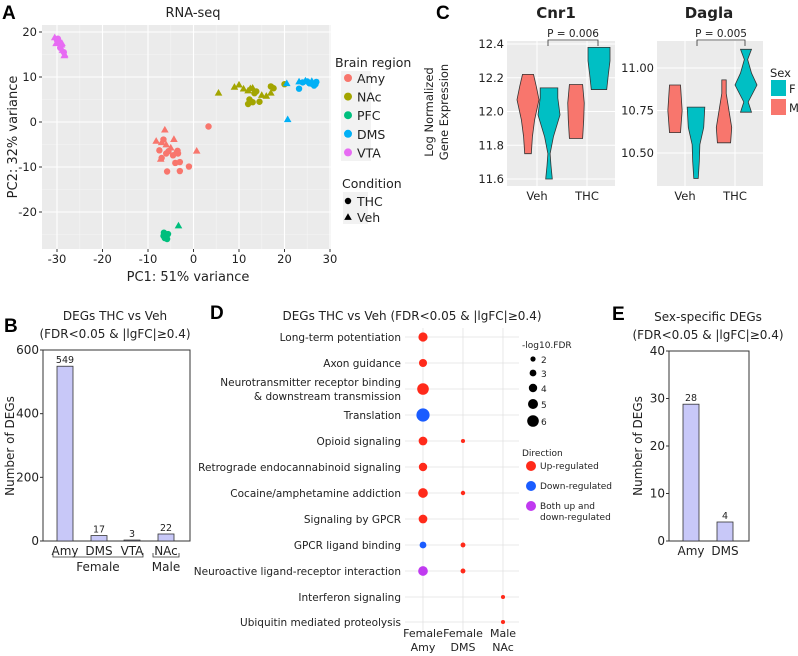  What do you see at coordinates (348, 201) in the screenshot?
I see `legend-shape-circle` at bounding box center [348, 201].